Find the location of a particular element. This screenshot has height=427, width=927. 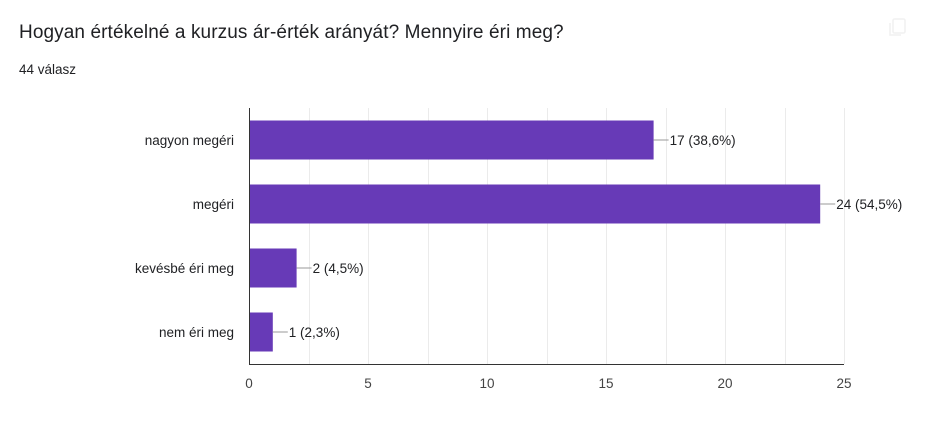

data-label: 24 (54,5%) is located at coordinates (869, 204).